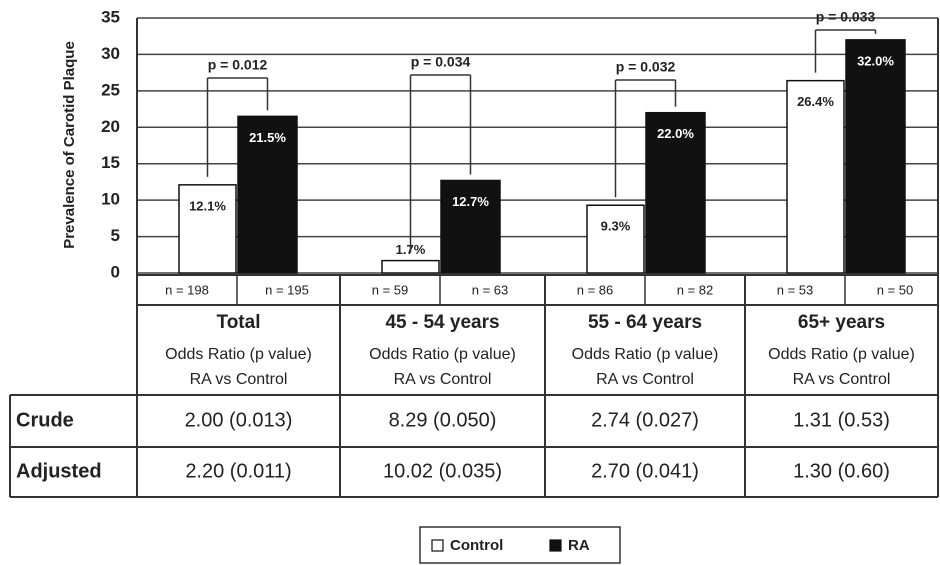 This screenshot has height=565, width=940. What do you see at coordinates (520, 545) in the screenshot?
I see `legend-box` at bounding box center [520, 545].